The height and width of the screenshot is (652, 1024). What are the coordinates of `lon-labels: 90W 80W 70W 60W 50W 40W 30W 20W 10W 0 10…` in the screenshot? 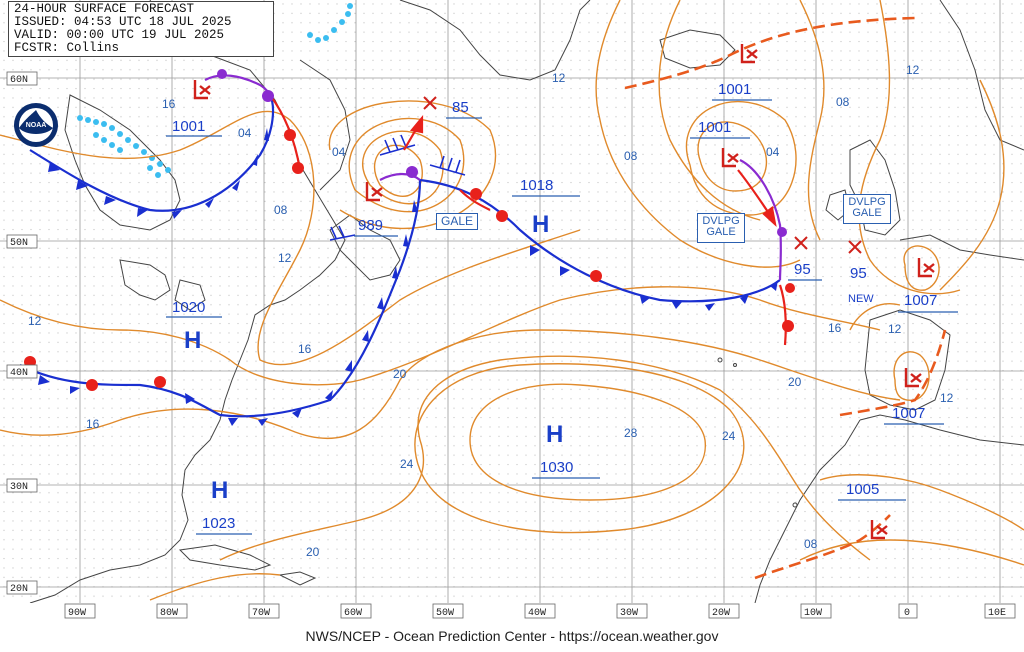 It's located at (512, 611).